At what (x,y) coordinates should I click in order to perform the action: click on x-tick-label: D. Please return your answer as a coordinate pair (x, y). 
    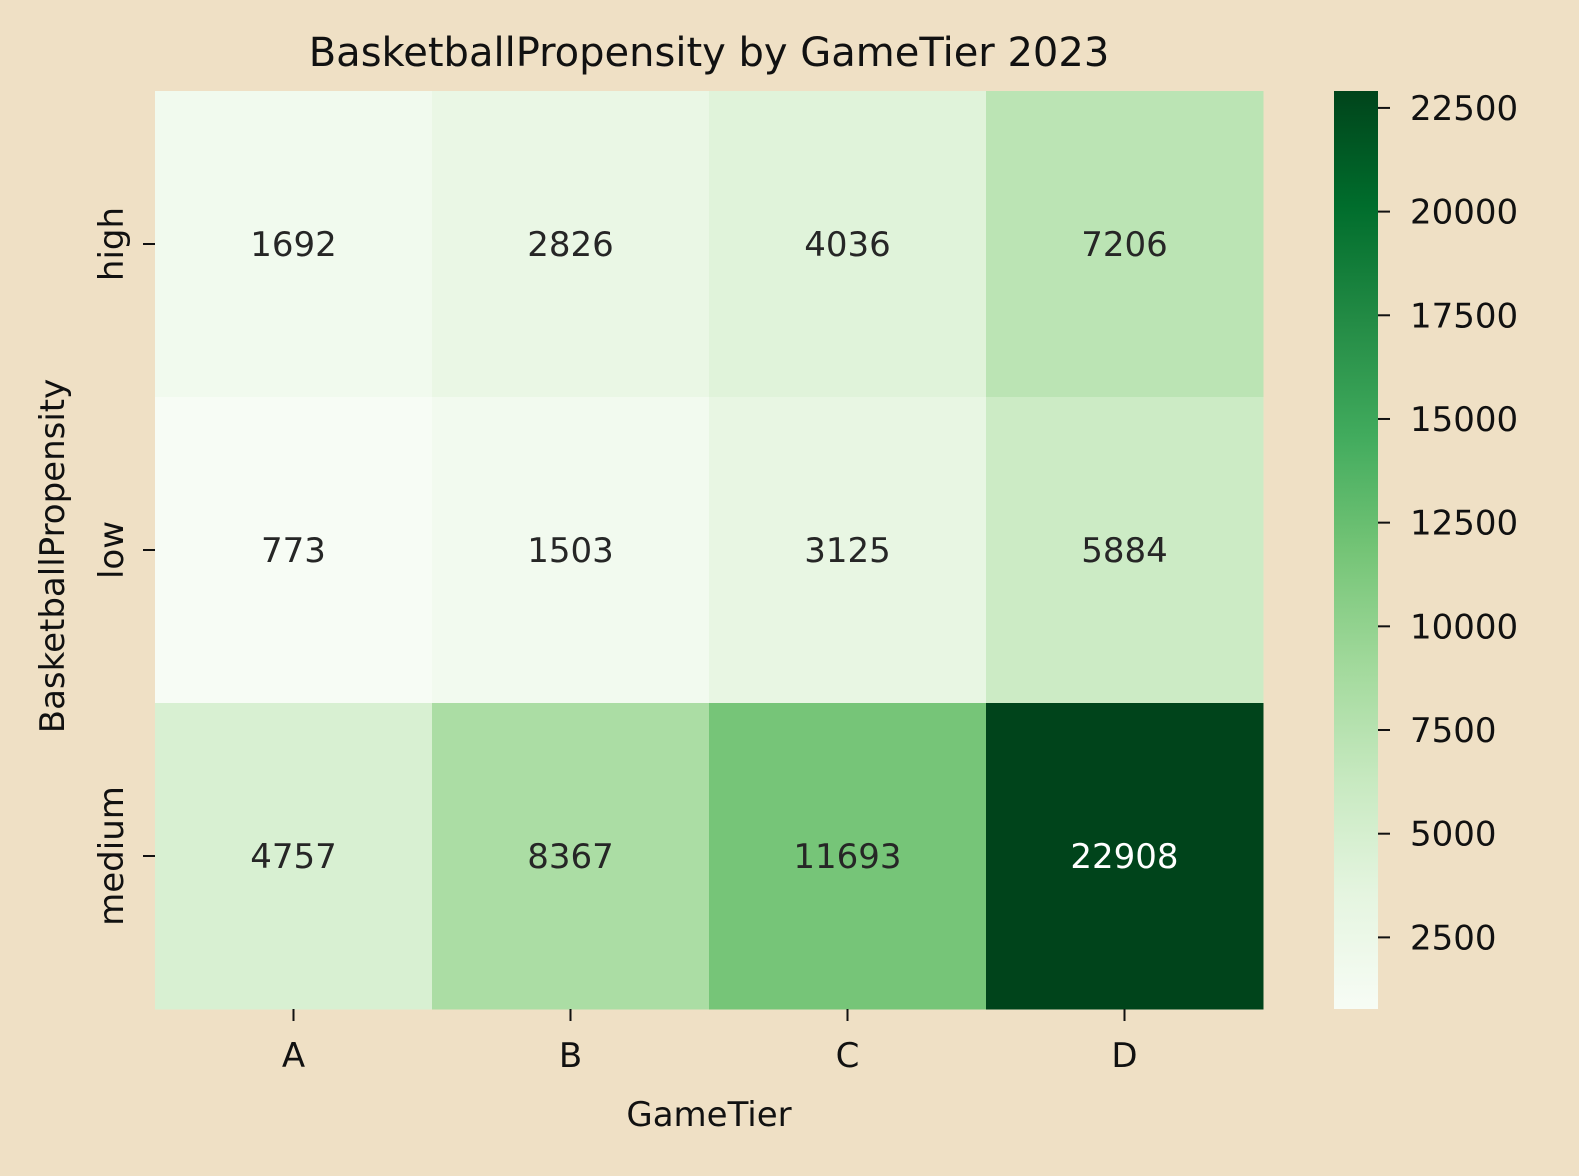
    Looking at the image, I should click on (1124, 1056).